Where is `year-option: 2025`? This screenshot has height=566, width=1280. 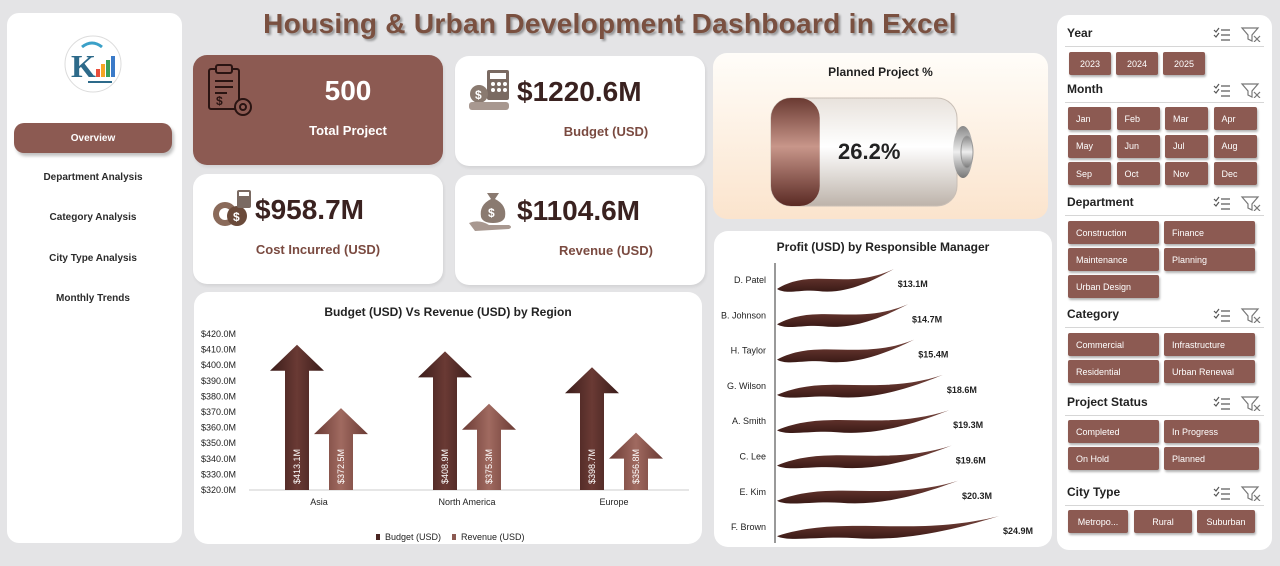 year-option: 2025 is located at coordinates (1184, 63).